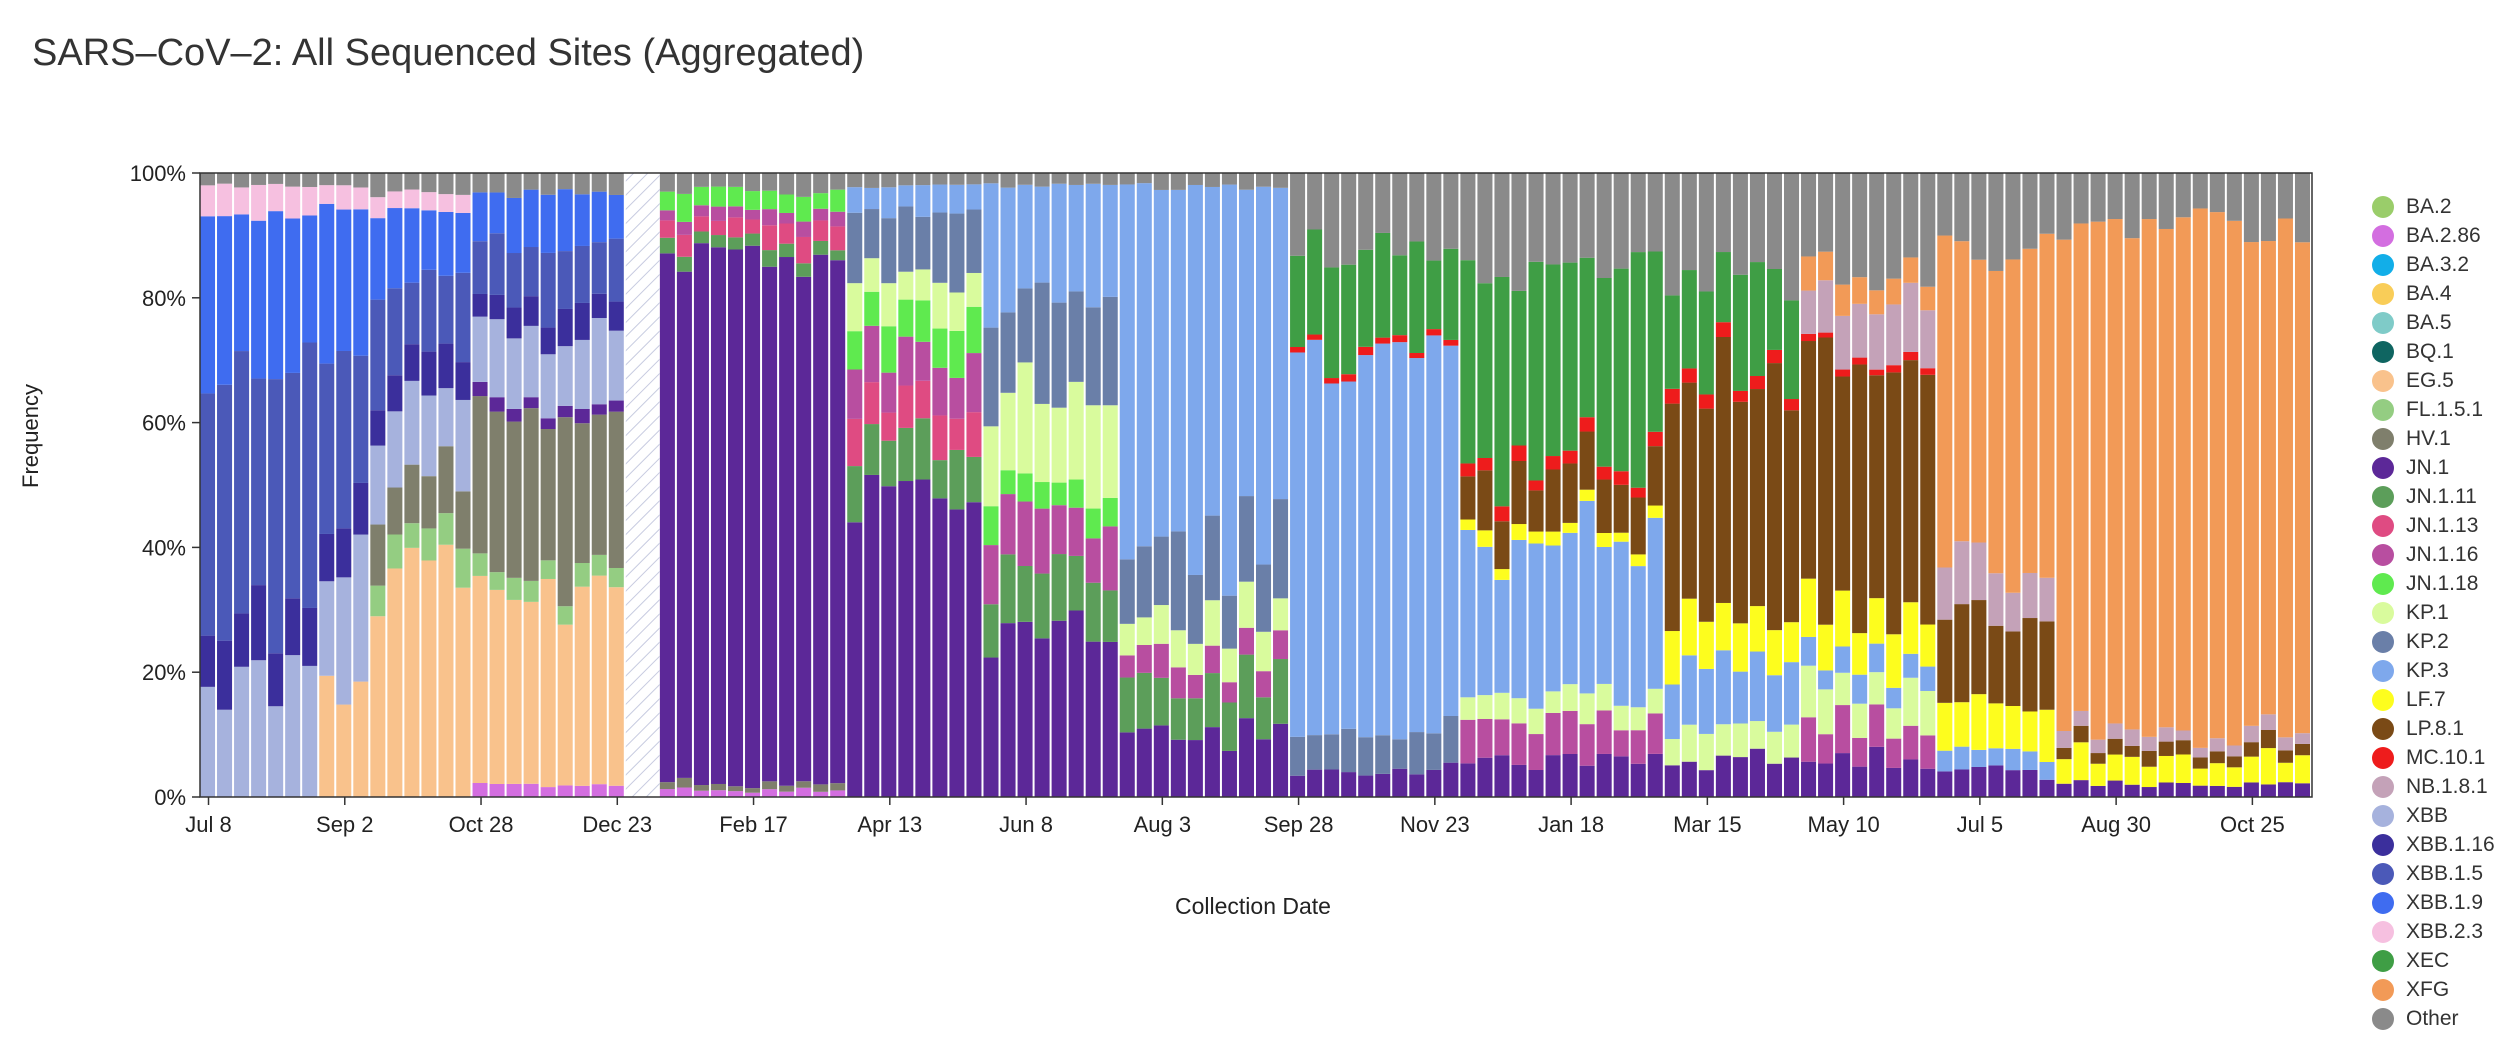 This screenshot has width=2512, height=1064. Describe the element at coordinates (2410, 641) in the screenshot. I see `legend-item: KP.2` at that location.